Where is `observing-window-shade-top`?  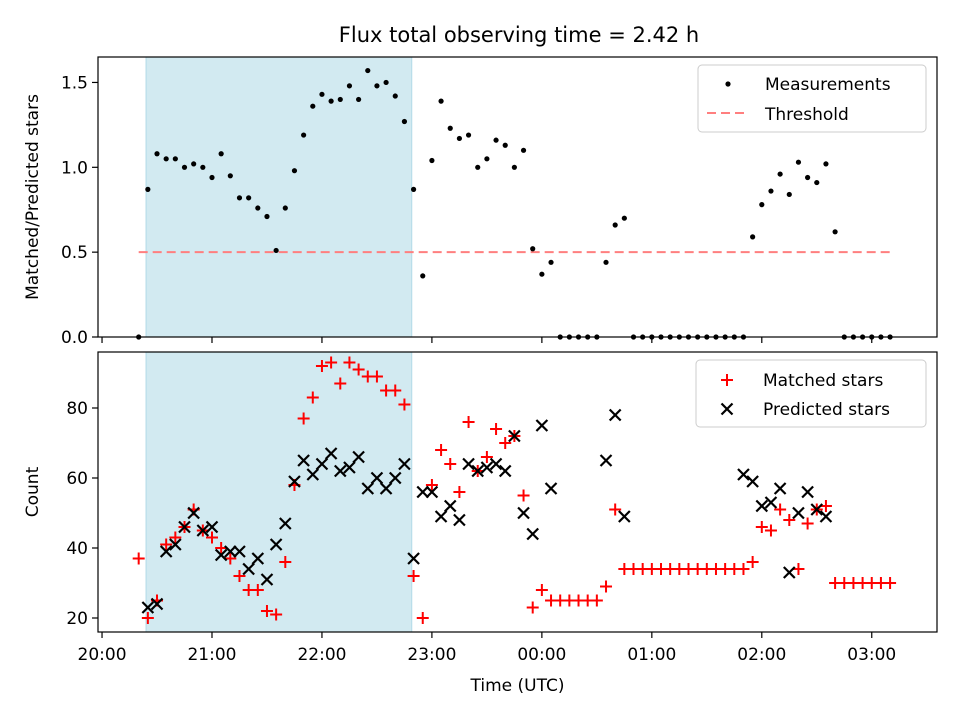 observing-window-shade-top is located at coordinates (279, 197).